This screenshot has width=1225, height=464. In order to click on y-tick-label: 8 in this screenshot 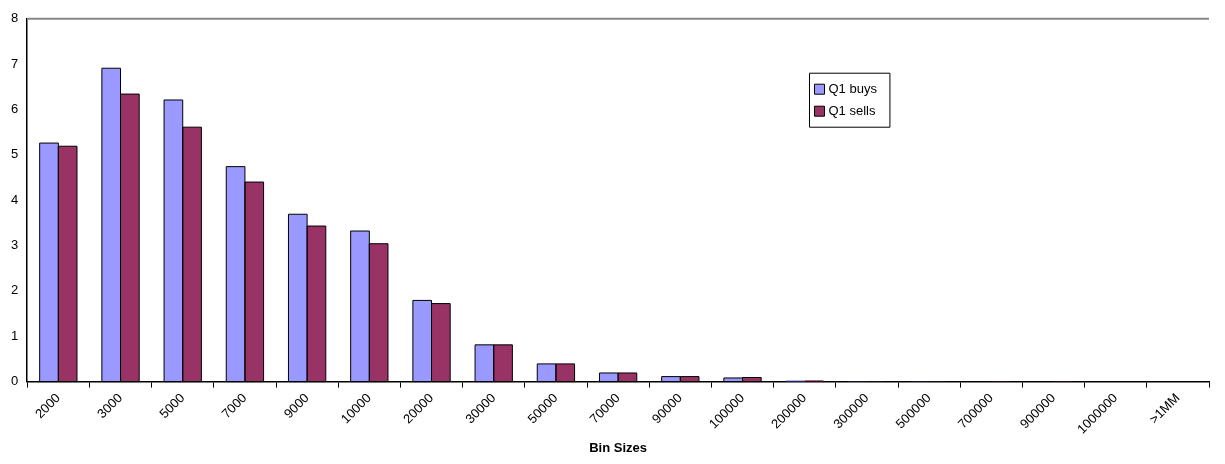, I will do `click(15, 18)`.